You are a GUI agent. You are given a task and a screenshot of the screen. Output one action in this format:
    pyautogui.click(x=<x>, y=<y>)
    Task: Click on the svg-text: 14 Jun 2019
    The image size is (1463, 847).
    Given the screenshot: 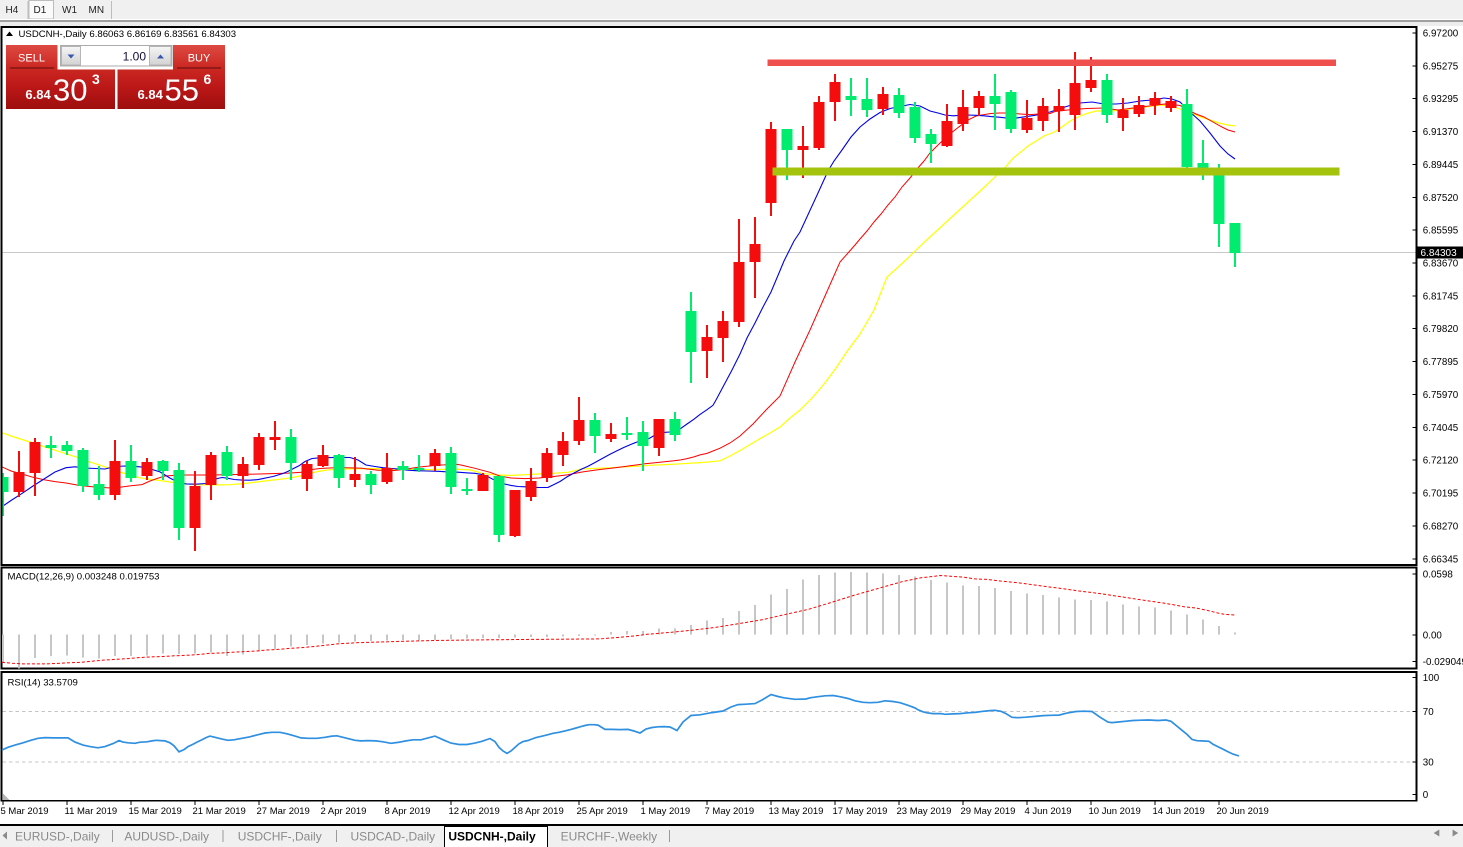 What is the action you would take?
    pyautogui.click(x=1179, y=811)
    